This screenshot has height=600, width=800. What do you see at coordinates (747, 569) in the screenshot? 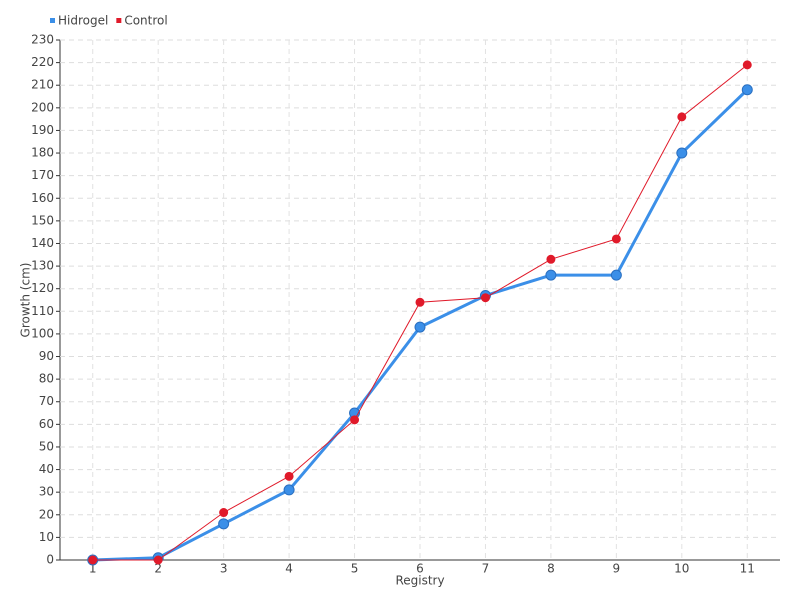
I see `x-tick-label: 11` at bounding box center [747, 569].